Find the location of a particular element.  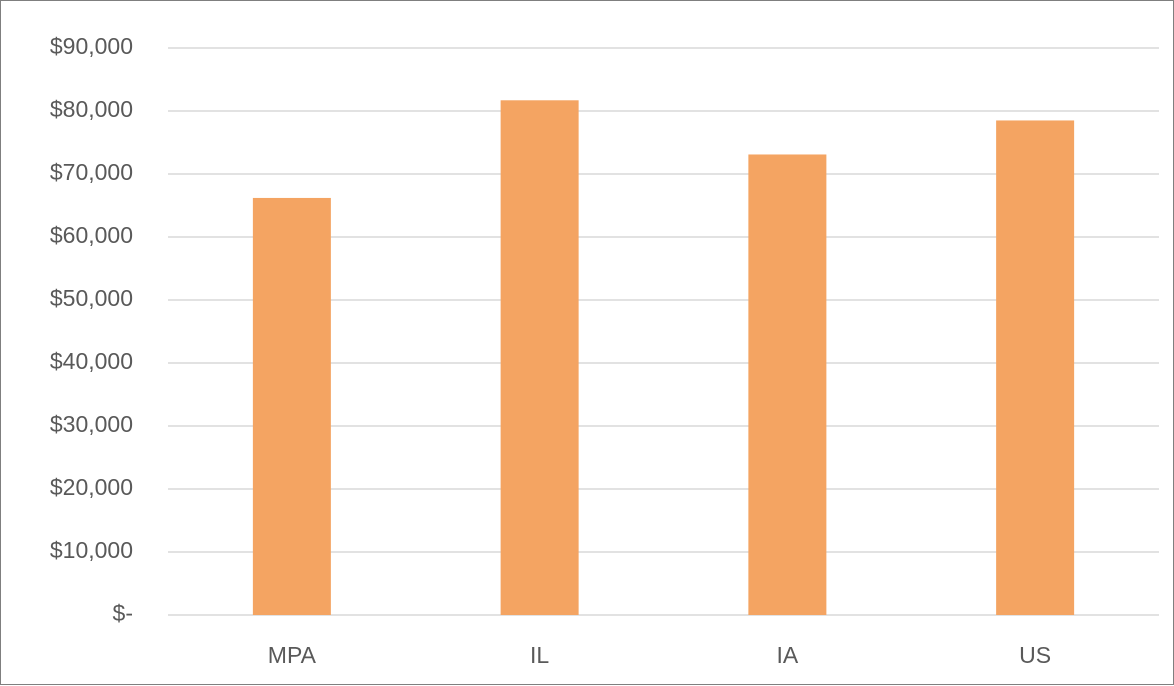

bar-ia is located at coordinates (787, 384).